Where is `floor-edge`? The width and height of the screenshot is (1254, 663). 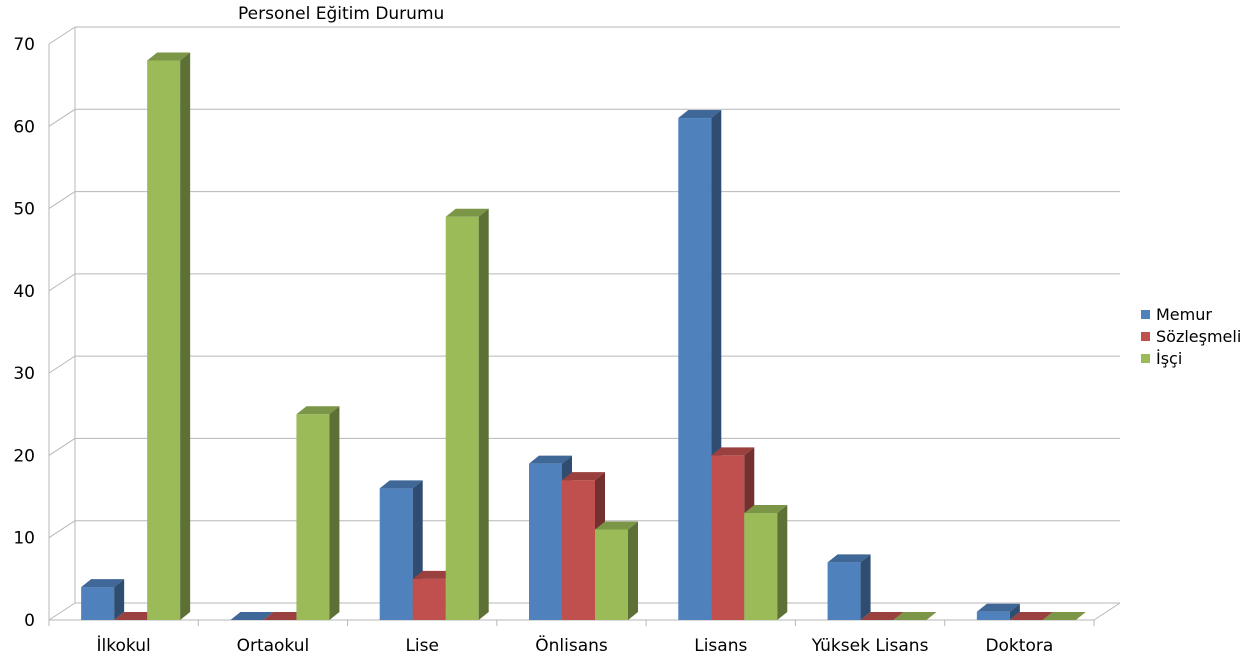 floor-edge is located at coordinates (1107, 611).